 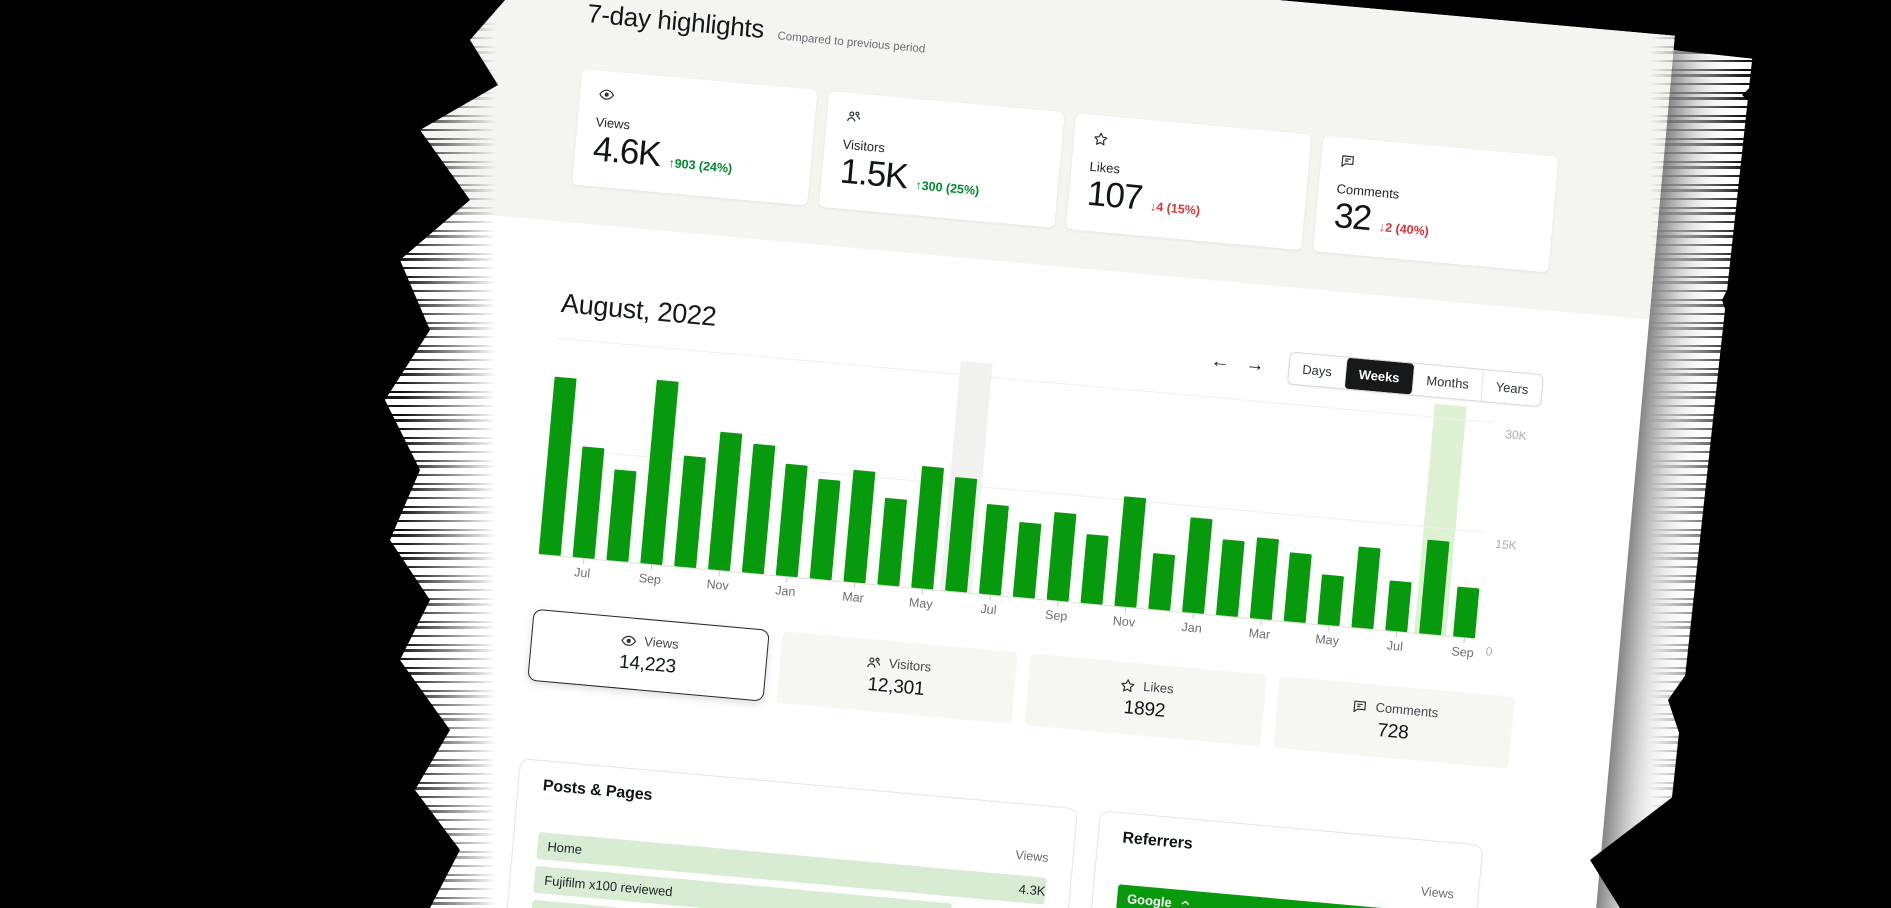 I want to click on eye-icon, so click(x=629, y=640).